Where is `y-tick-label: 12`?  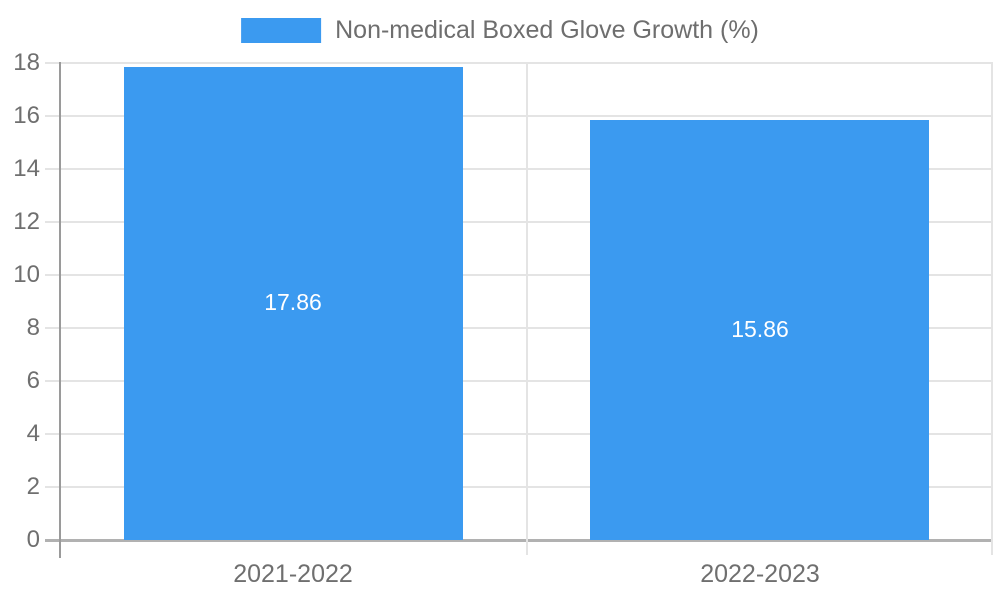 y-tick-label: 12 is located at coordinates (26, 221).